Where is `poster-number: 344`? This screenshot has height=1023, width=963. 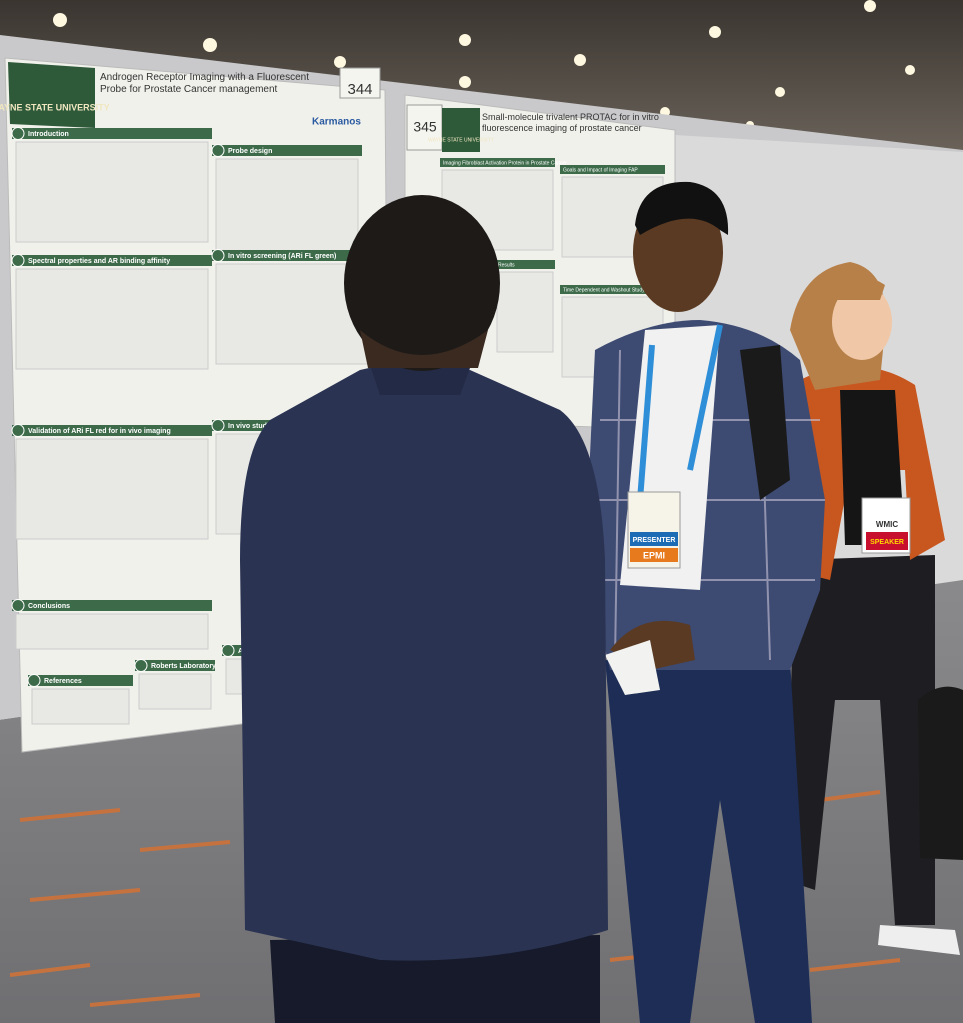 poster-number: 344 is located at coordinates (359, 89).